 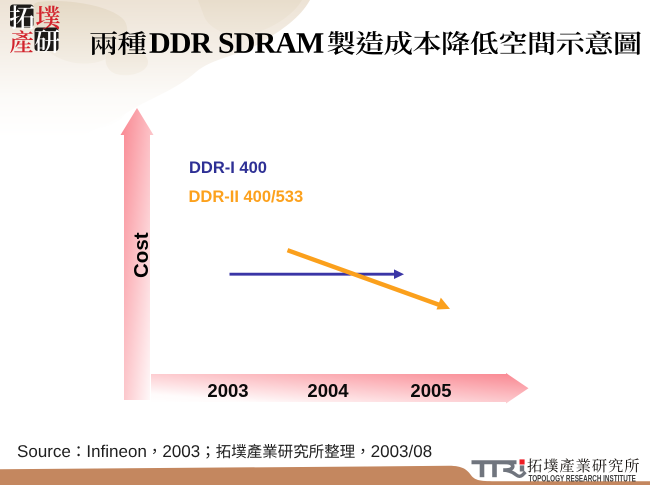 I want to click on svg-text: DDR-I 400, so click(x=228, y=168).